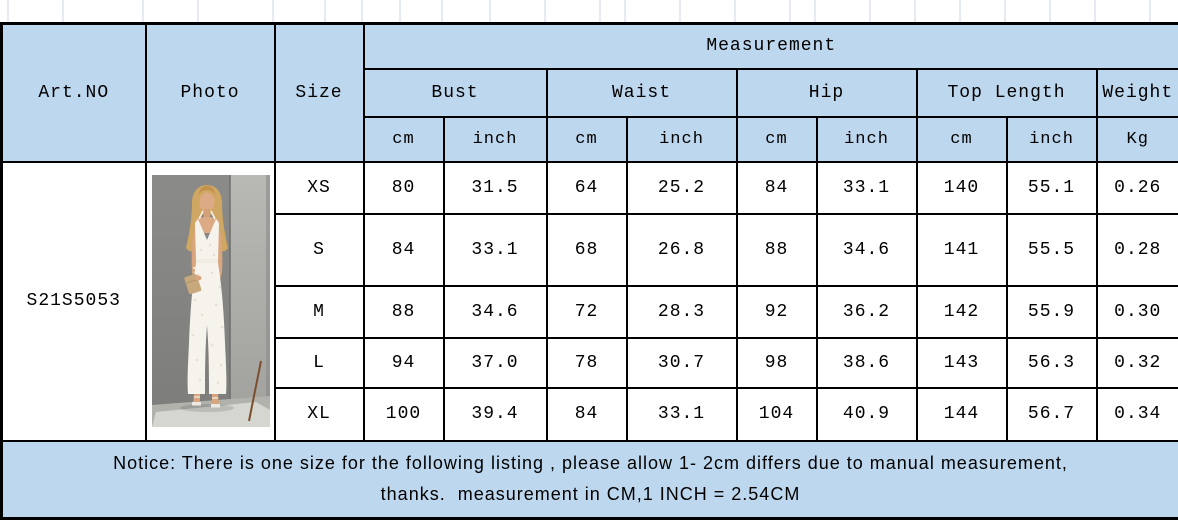 The image size is (1178, 522). Describe the element at coordinates (961, 139) in the screenshot. I see `unit-top-length-cm: cm` at that location.